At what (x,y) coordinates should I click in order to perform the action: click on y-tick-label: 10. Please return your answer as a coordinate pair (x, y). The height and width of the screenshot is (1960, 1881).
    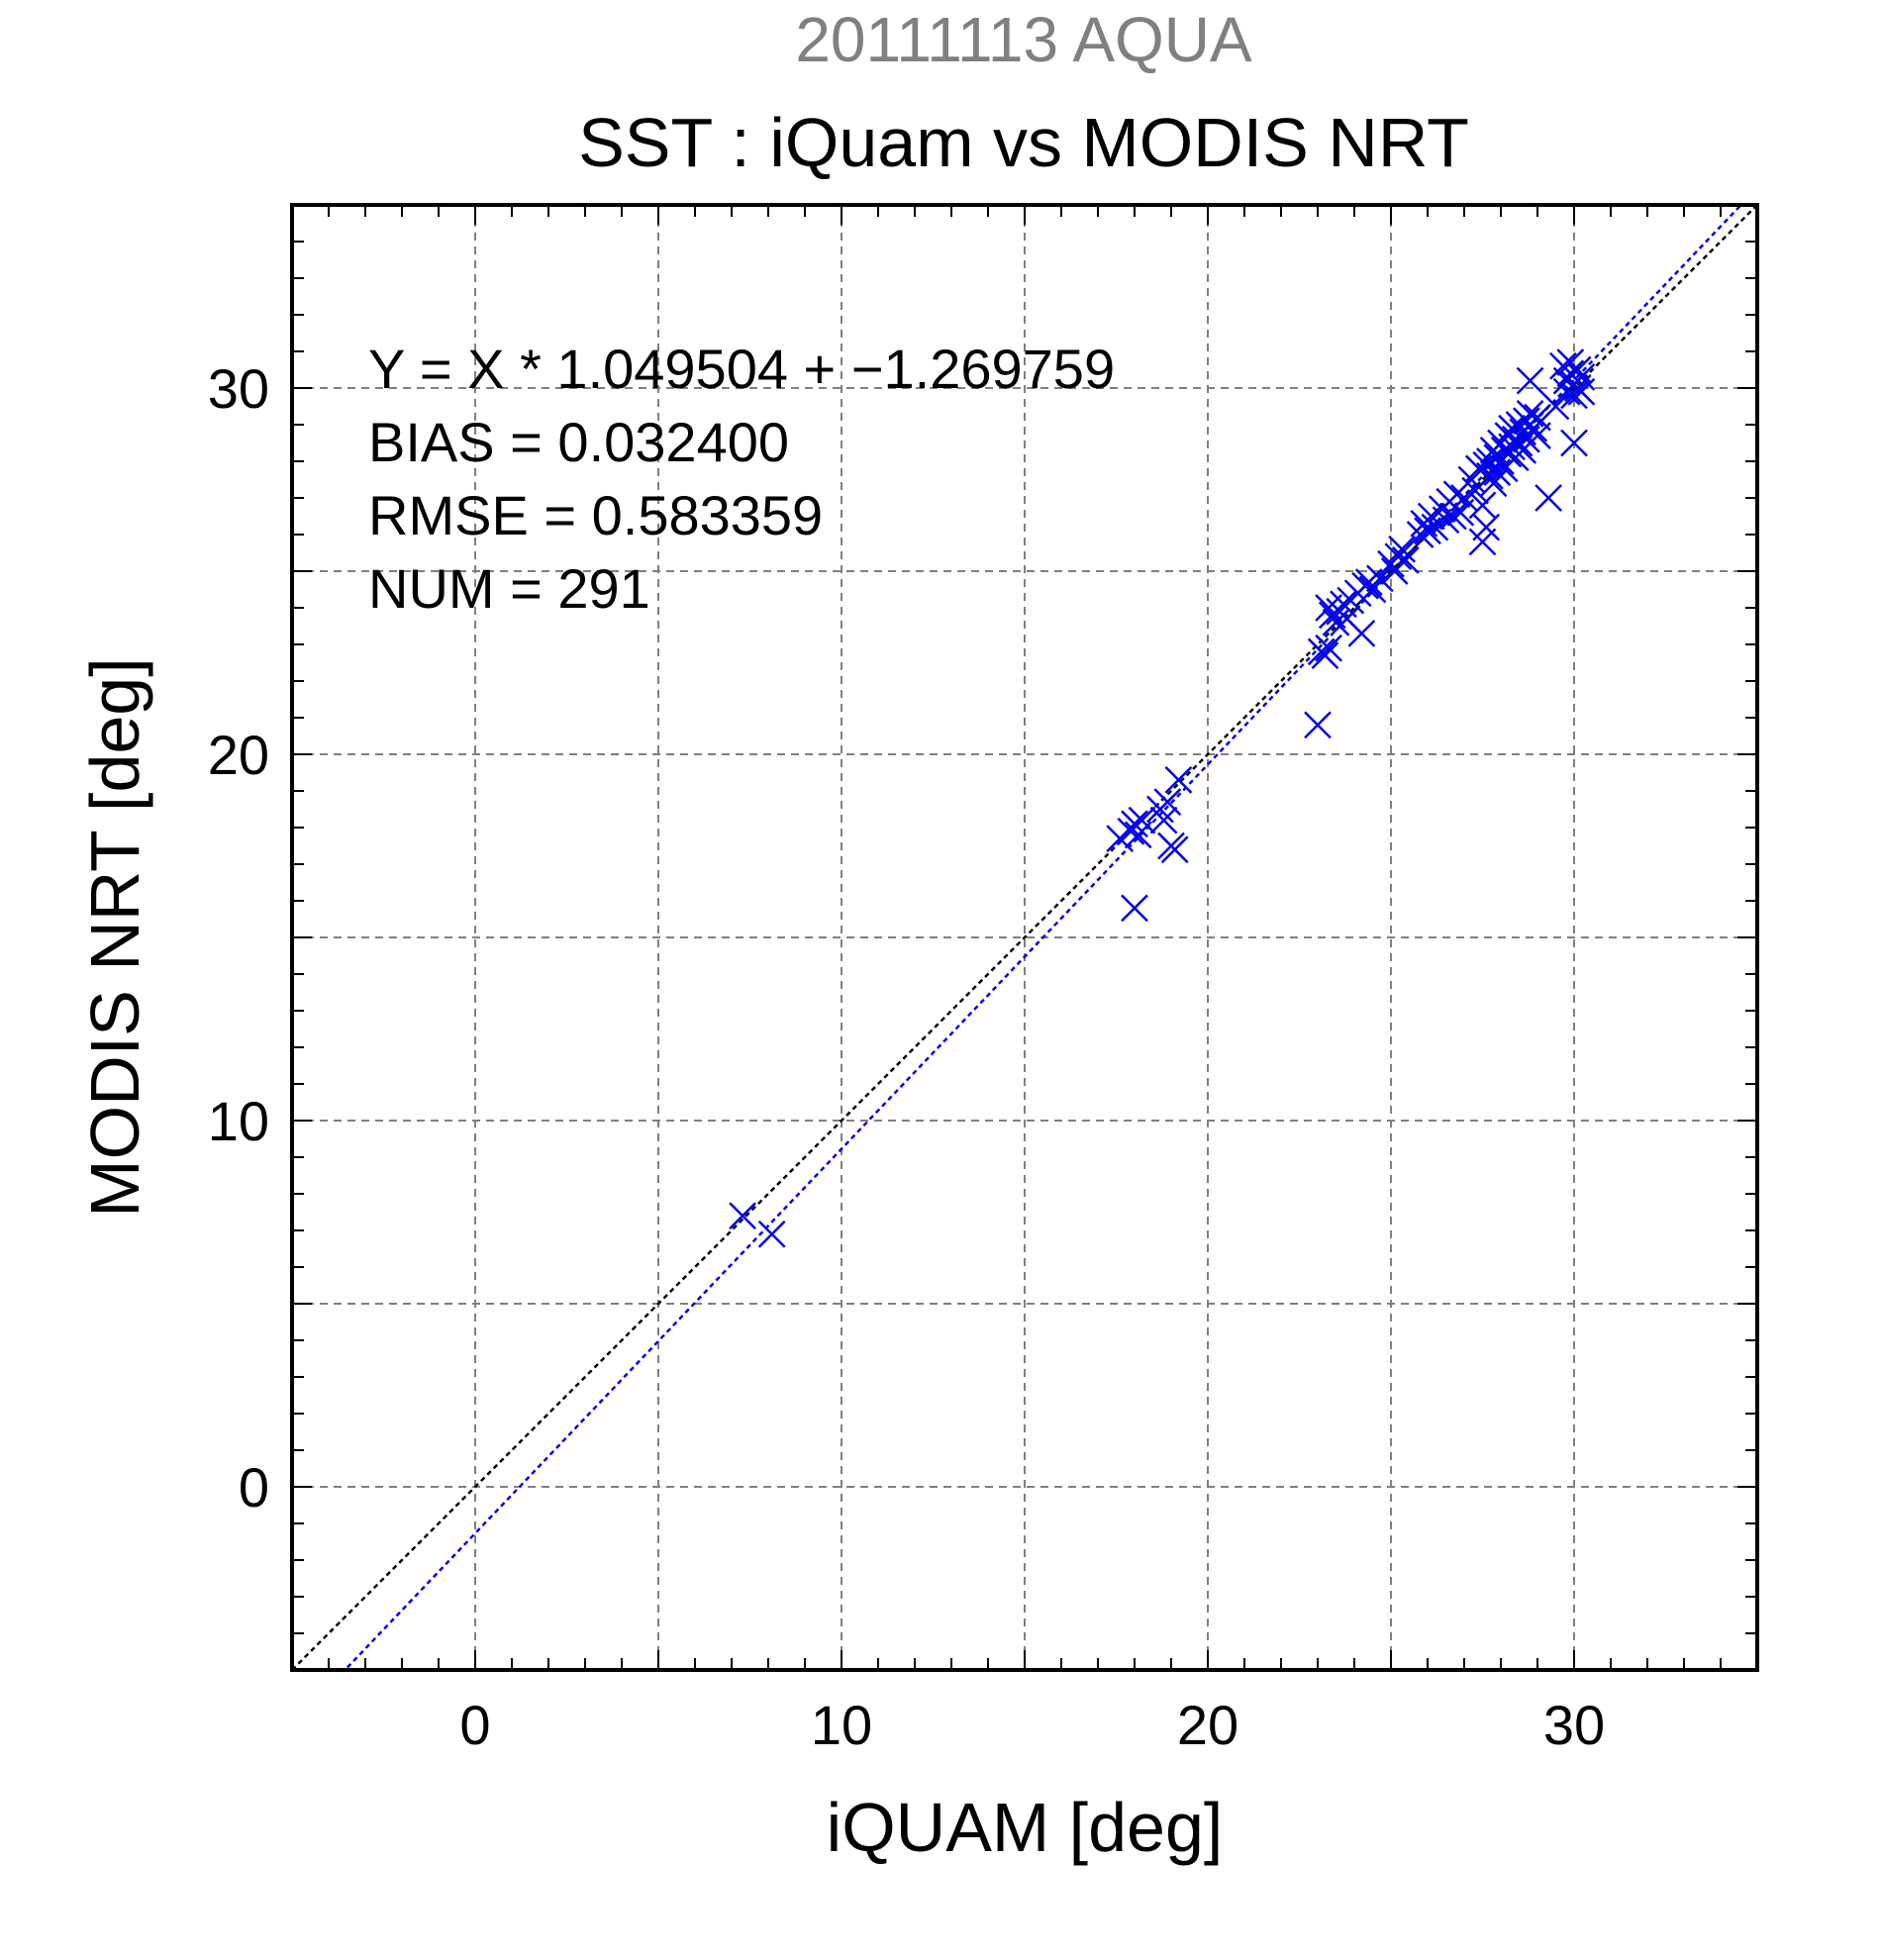
    Looking at the image, I should click on (239, 1121).